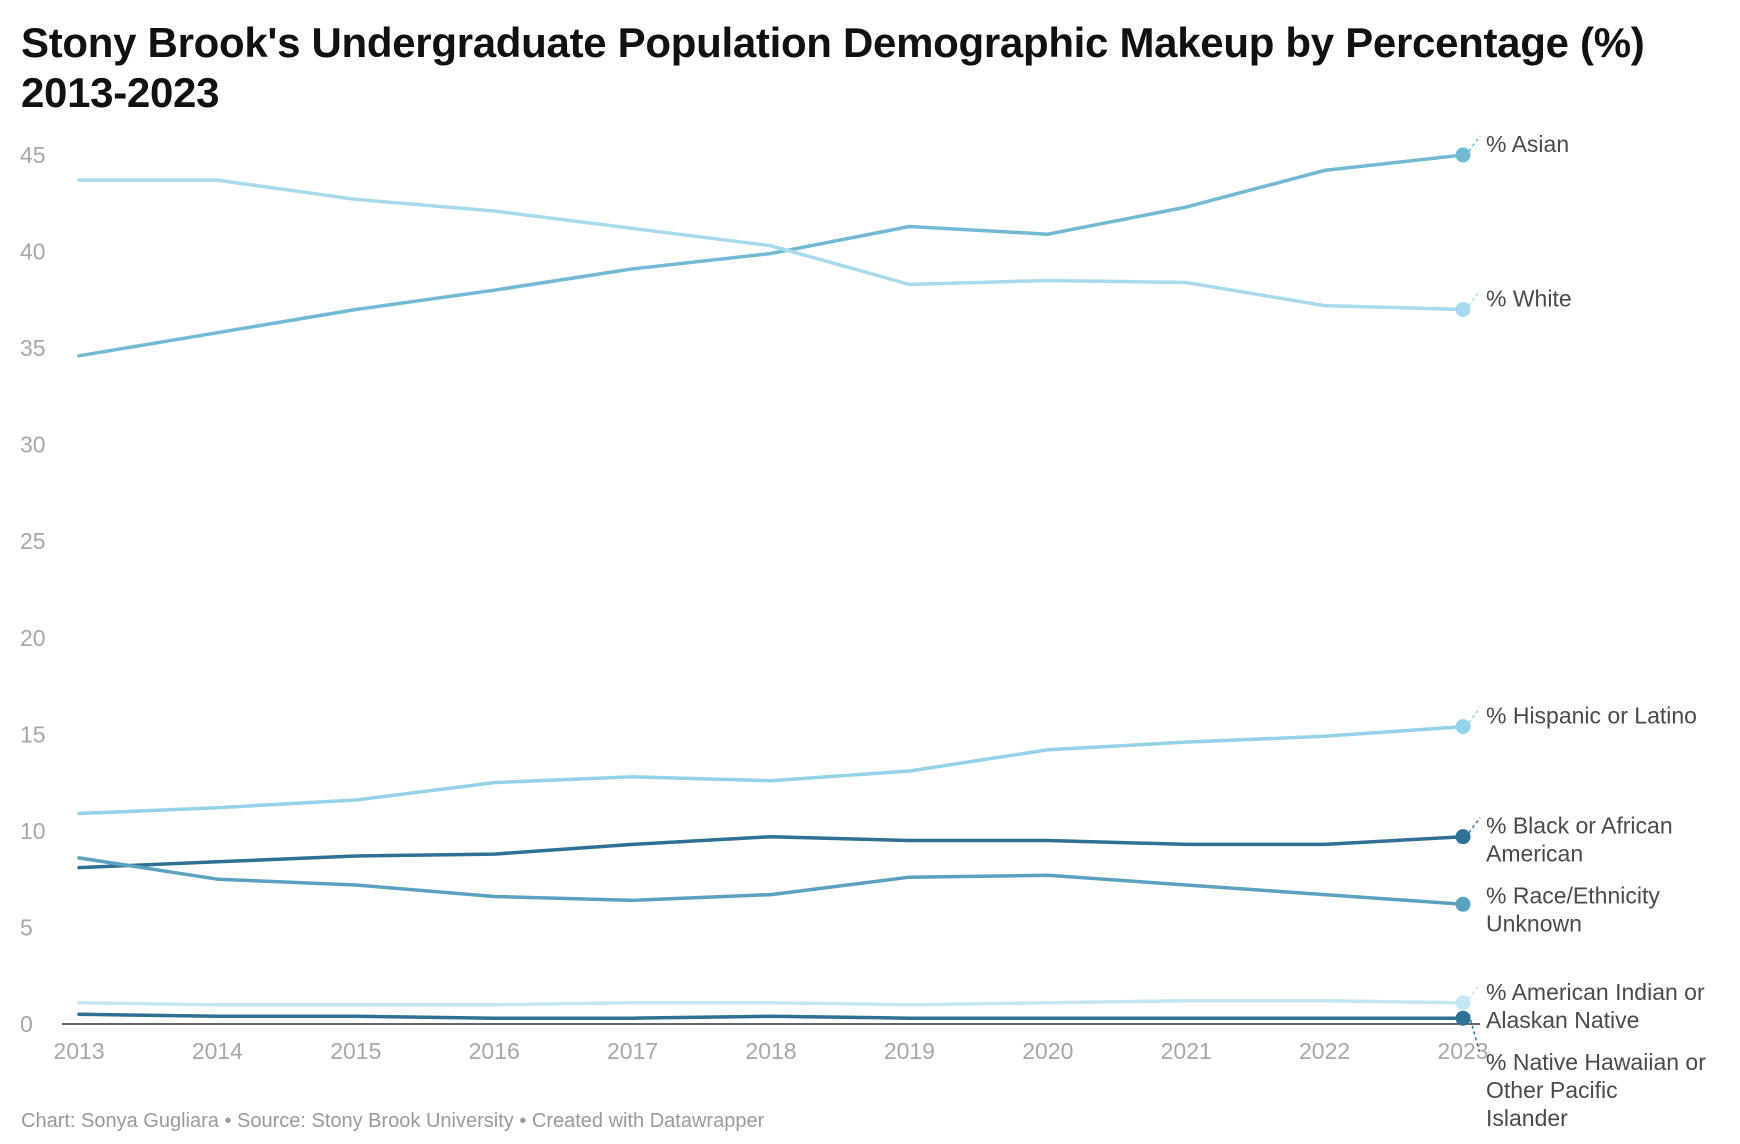  Describe the element at coordinates (632, 1051) in the screenshot. I see `x-tick-label-2017: 2017` at that location.